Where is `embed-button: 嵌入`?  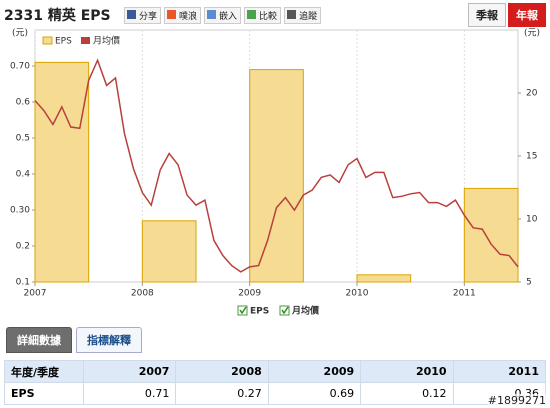
embed-button: 嵌入 is located at coordinates (223, 15).